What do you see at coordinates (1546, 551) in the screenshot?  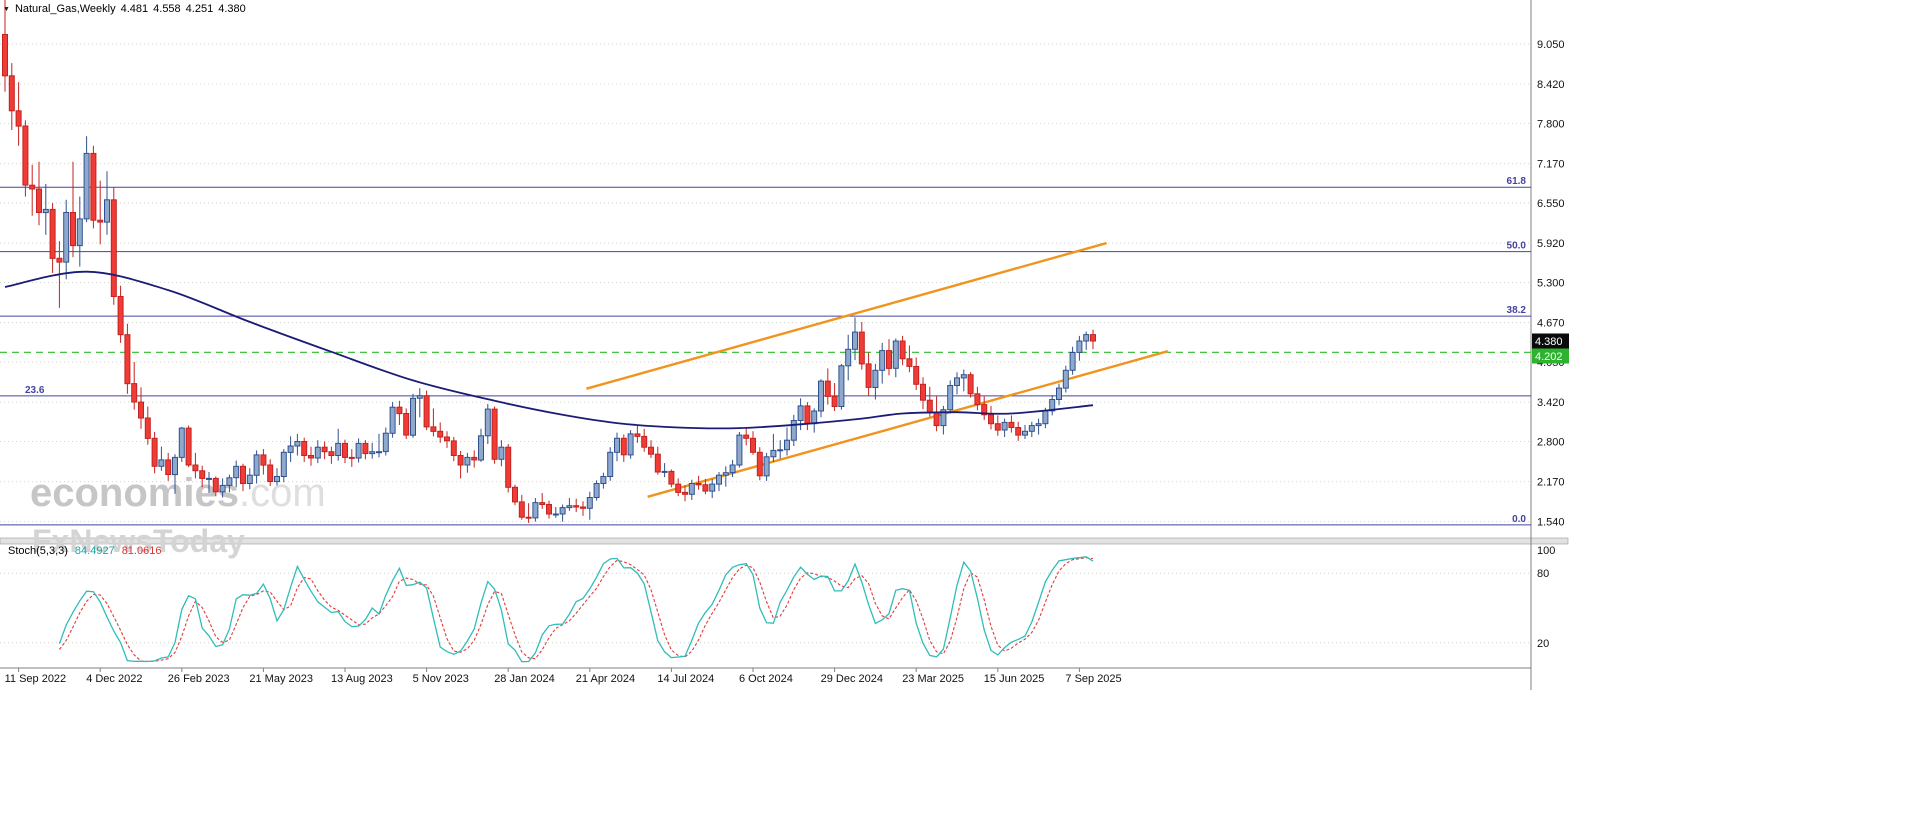 I see `stoch-axis-label: 100` at bounding box center [1546, 551].